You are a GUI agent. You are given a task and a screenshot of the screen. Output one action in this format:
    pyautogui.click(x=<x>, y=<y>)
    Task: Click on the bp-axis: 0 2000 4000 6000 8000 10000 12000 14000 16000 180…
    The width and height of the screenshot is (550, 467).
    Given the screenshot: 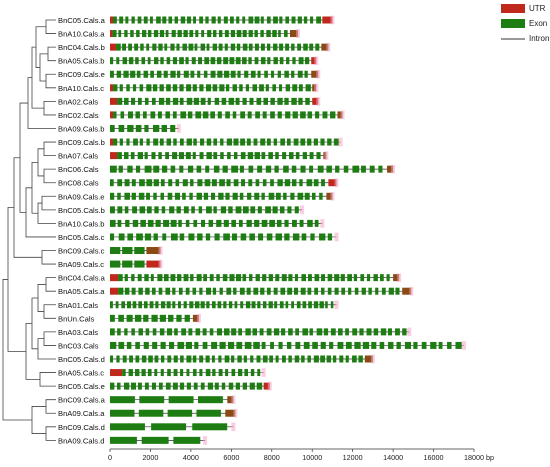 What is the action you would take?
    pyautogui.click(x=301, y=455)
    